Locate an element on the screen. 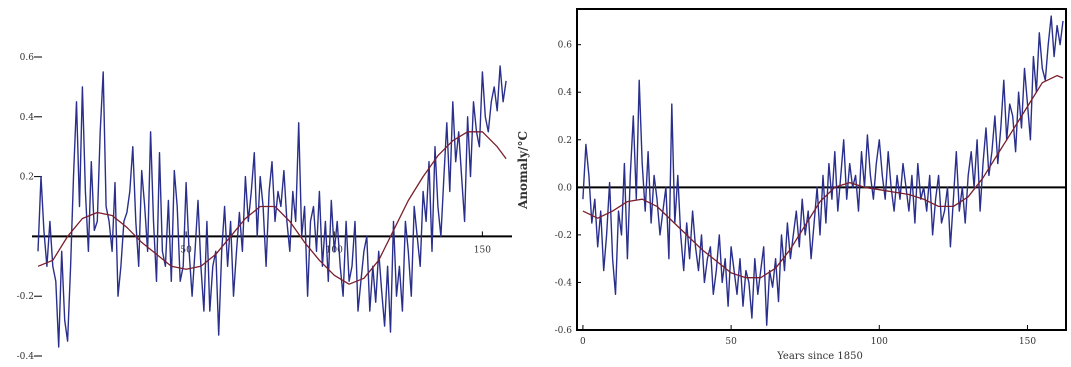 This screenshot has width=1071, height=367. left-y-tick-label: 0.4 is located at coordinates (27, 118).